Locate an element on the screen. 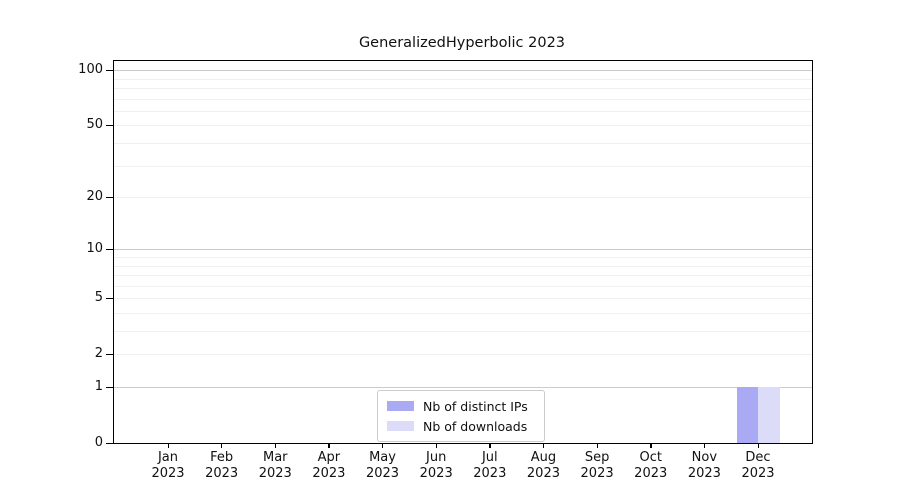 The height and width of the screenshot is (500, 900). legend: Nb of distinct IPs Nb of downloads is located at coordinates (461, 416).